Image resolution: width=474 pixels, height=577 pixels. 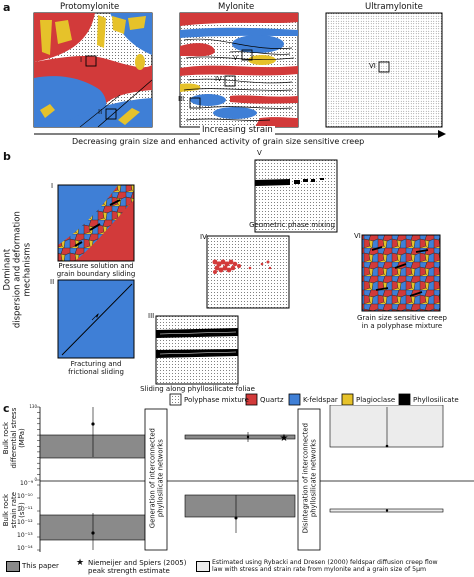 What do you see at coordinates (394, 7) in the screenshot?
I see `ultramylonite-title: Ultramylonite` at bounding box center [394, 7].